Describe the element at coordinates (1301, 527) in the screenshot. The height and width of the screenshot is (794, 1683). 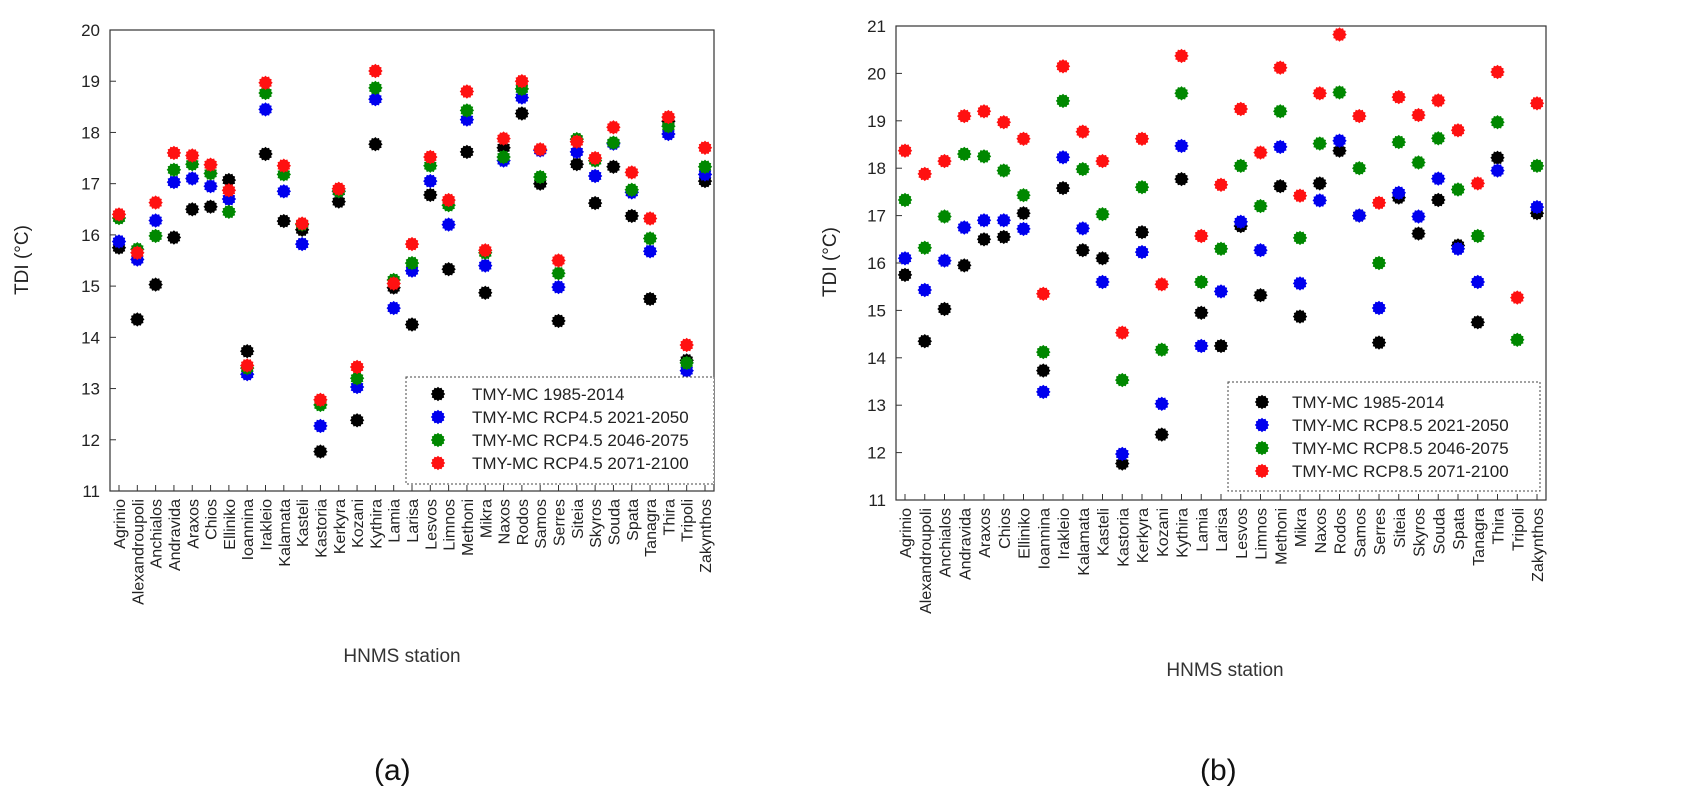
I see `x-tick-label: Mikra` at that location.